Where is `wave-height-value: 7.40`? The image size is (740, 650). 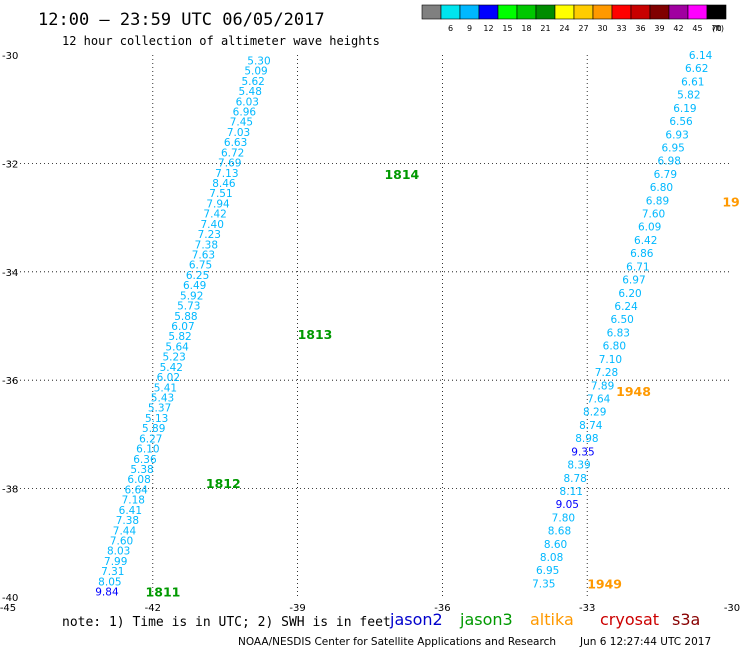
wave-height-value: 7.40 is located at coordinates (212, 225).